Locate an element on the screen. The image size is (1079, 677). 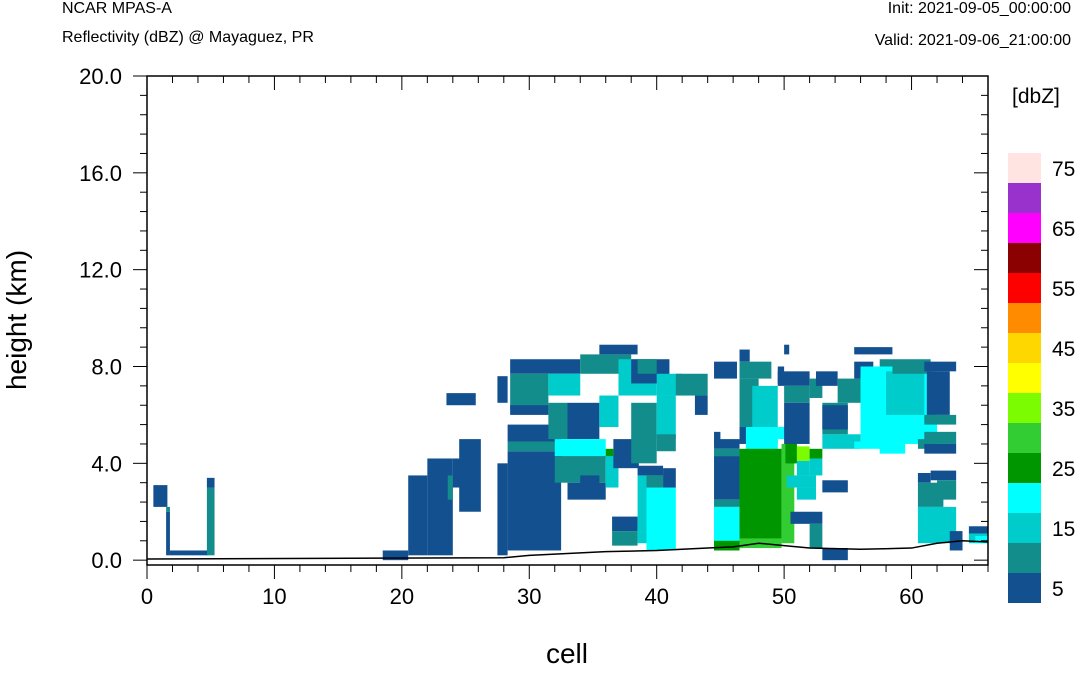
valid-time: Valid: 2021-09-06_21:00:00 is located at coordinates (972, 40).